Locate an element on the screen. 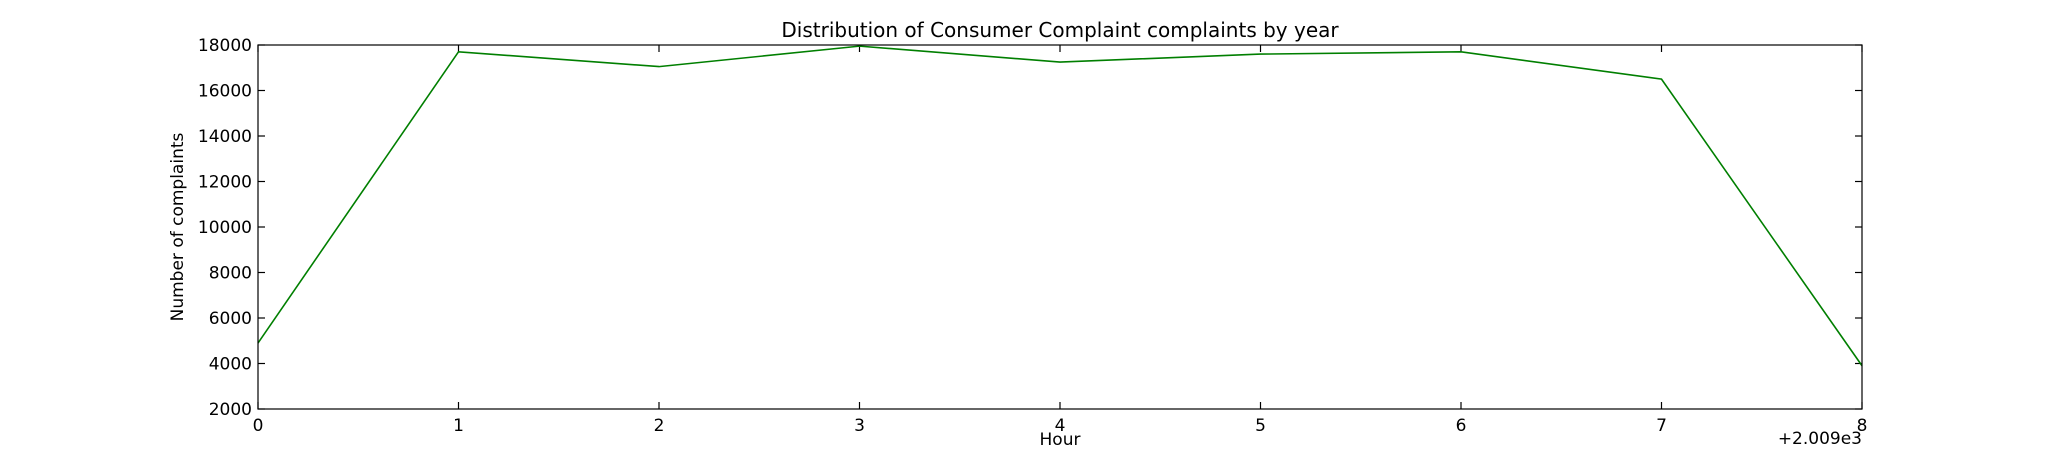  y-tick-label: 18000 is located at coordinates (225, 46).